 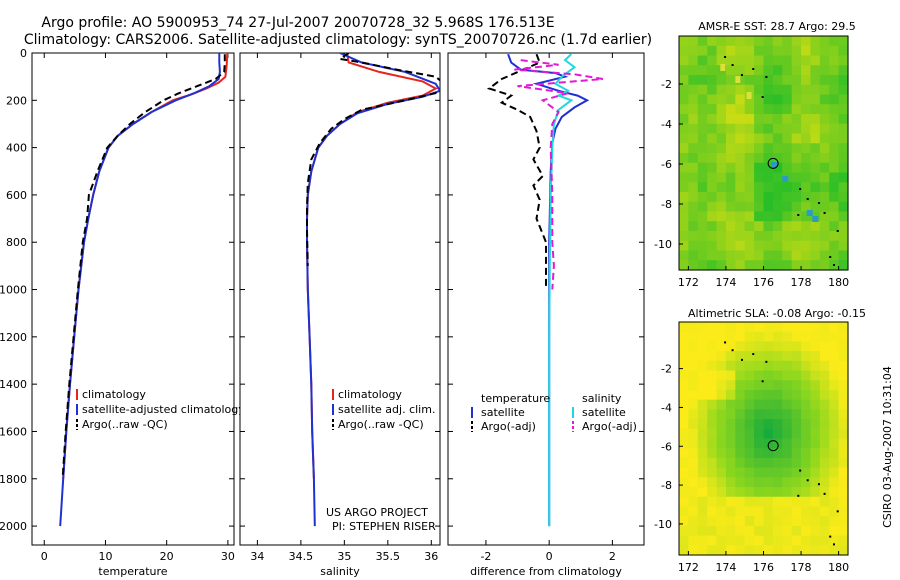 I want to click on legend-label: satellite-adjusted climatology, so click(x=163, y=409).